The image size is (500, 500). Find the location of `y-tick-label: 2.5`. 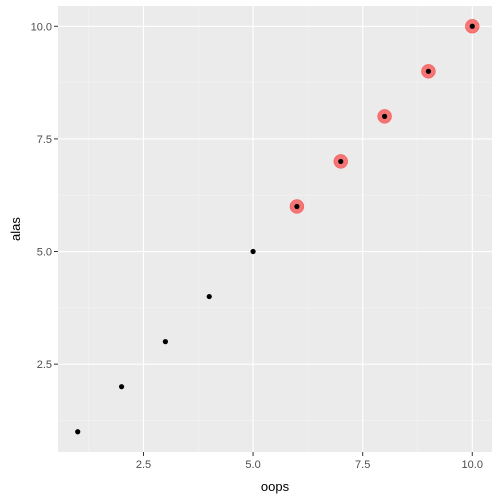

y-tick-label: 2.5 is located at coordinates (44, 365).